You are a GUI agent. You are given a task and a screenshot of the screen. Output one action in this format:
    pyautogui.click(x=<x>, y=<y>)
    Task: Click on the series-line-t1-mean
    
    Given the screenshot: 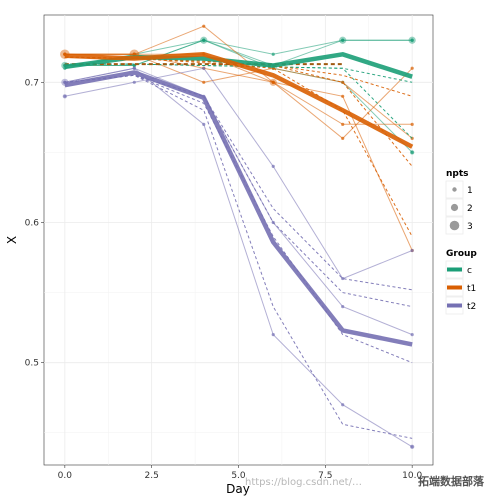 What is the action you would take?
    pyautogui.click(x=239, y=100)
    